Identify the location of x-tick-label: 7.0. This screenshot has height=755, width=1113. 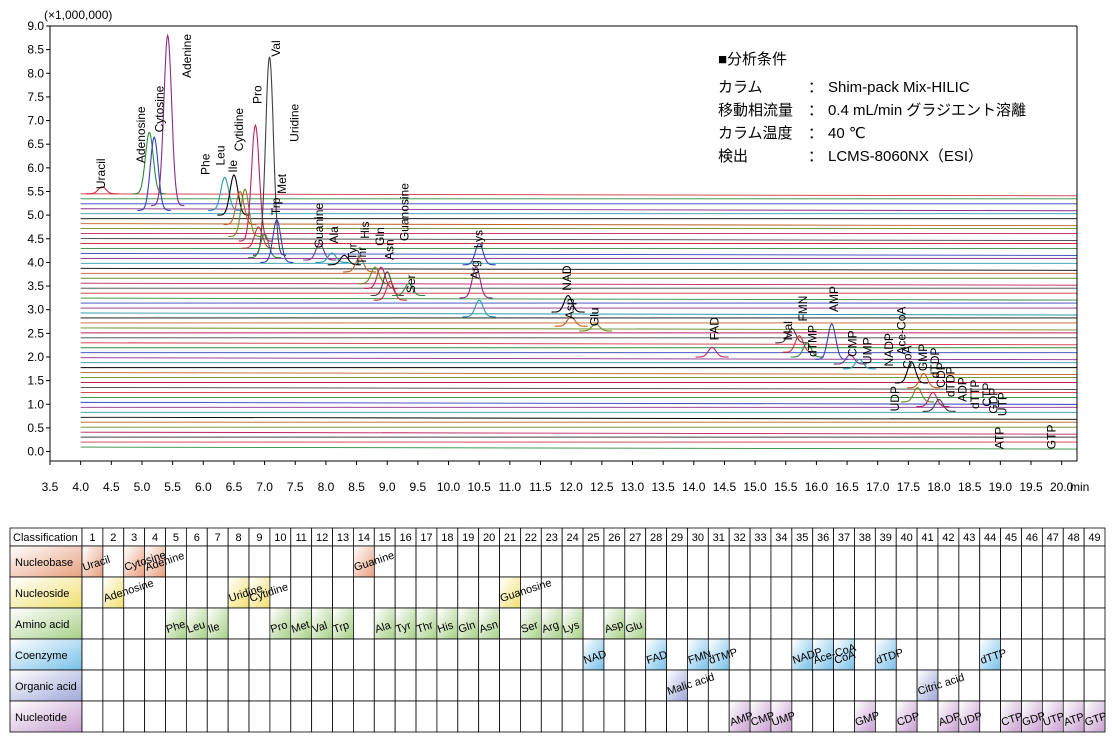
(264, 487).